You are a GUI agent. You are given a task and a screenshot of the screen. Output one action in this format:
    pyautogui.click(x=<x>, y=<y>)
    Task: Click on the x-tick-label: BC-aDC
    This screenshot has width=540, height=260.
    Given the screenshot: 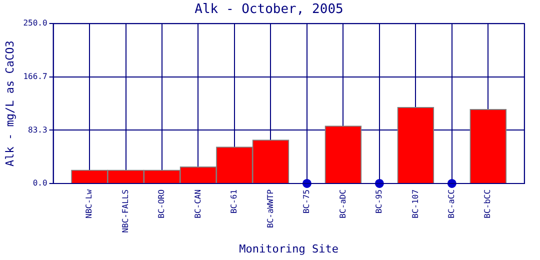 What is the action you would take?
    pyautogui.click(x=343, y=203)
    